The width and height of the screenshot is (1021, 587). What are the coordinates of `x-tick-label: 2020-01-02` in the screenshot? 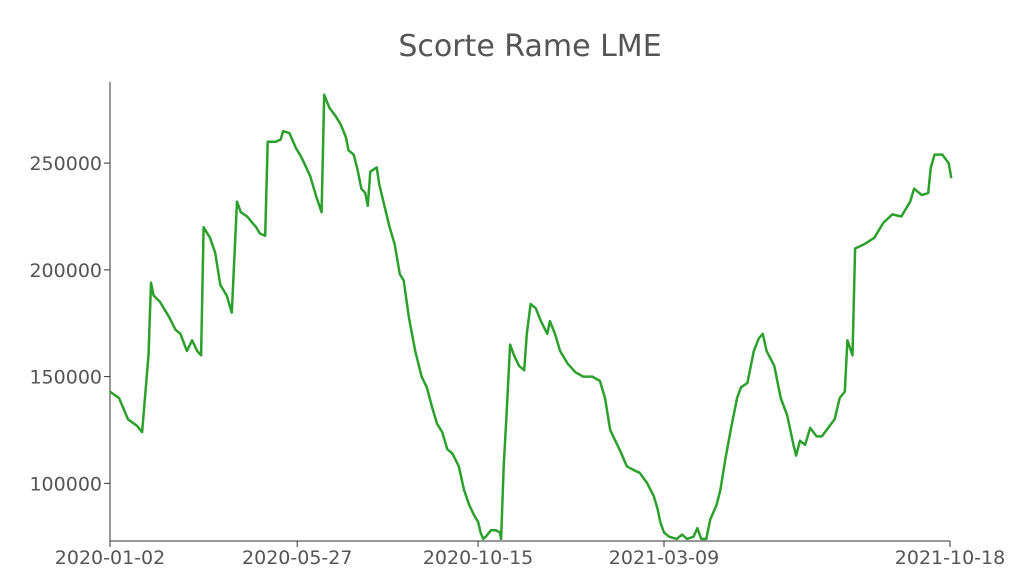 It's located at (110, 558).